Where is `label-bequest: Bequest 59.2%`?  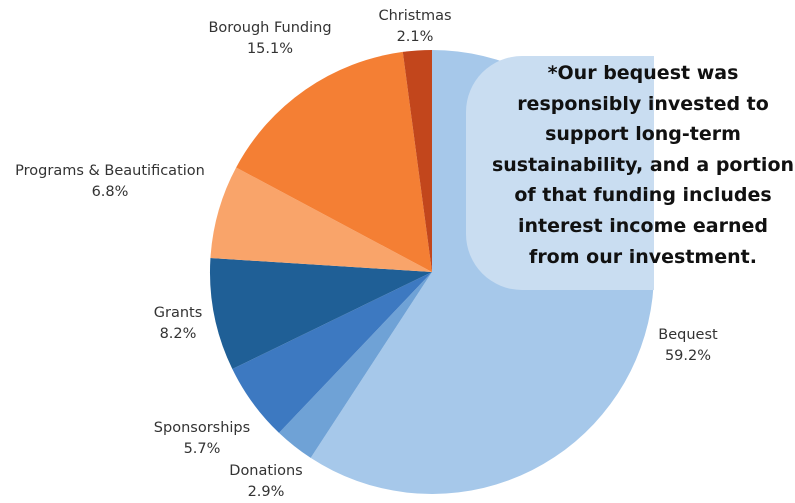
label-bequest: Bequest 59.2% is located at coordinates (687, 346).